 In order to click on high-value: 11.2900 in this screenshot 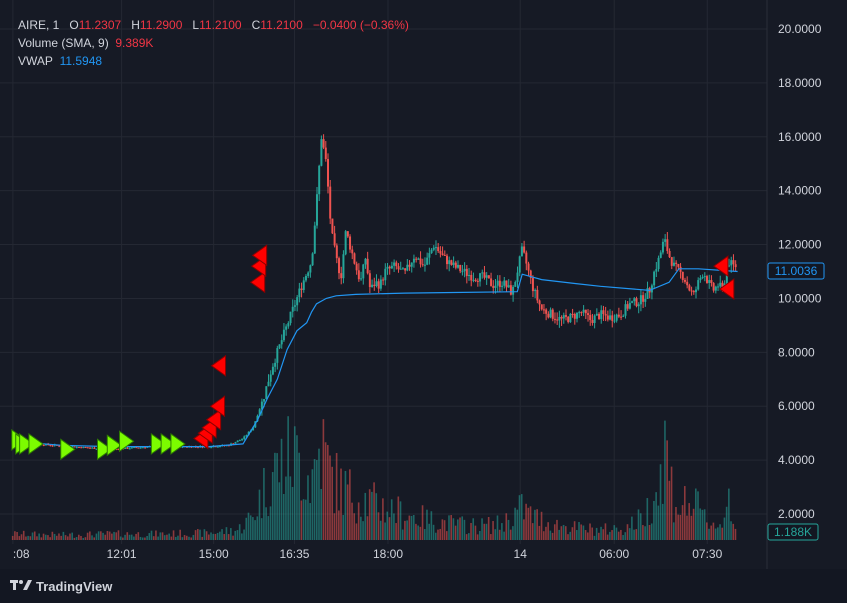, I will do `click(161, 25)`.